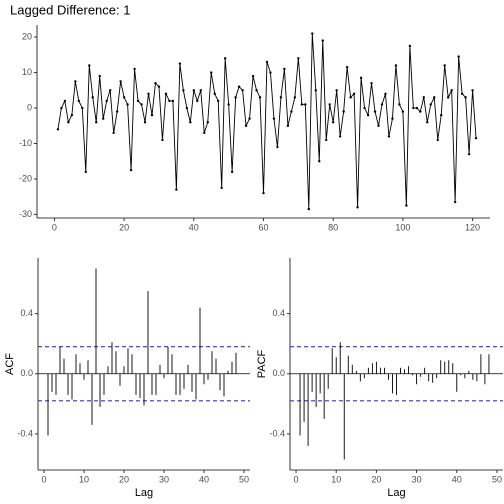 This screenshot has height=504, width=504. What do you see at coordinates (472, 227) in the screenshot?
I see `x-tick-label: 120` at bounding box center [472, 227].